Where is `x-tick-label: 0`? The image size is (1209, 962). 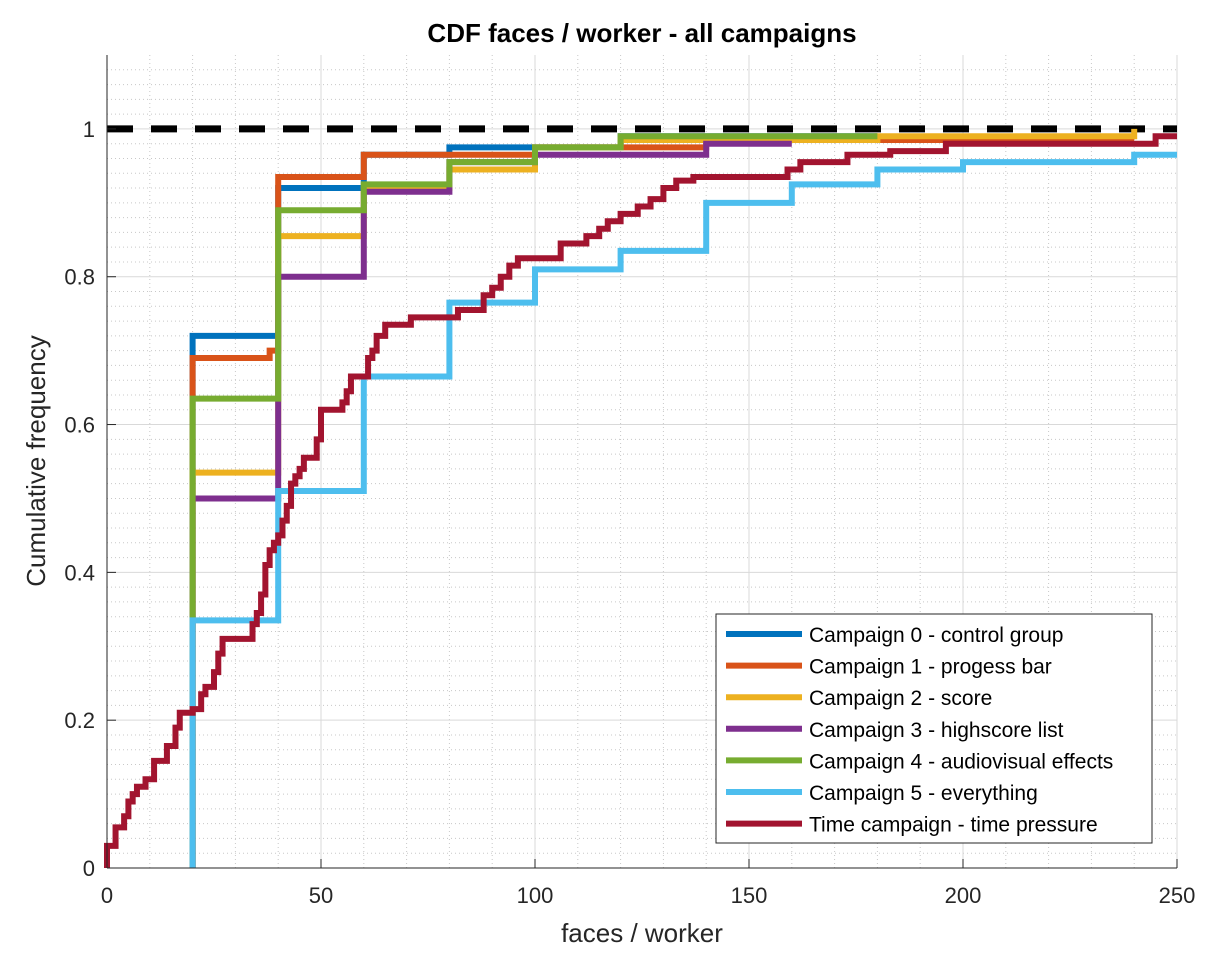
x-tick-label: 0 is located at coordinates (107, 895).